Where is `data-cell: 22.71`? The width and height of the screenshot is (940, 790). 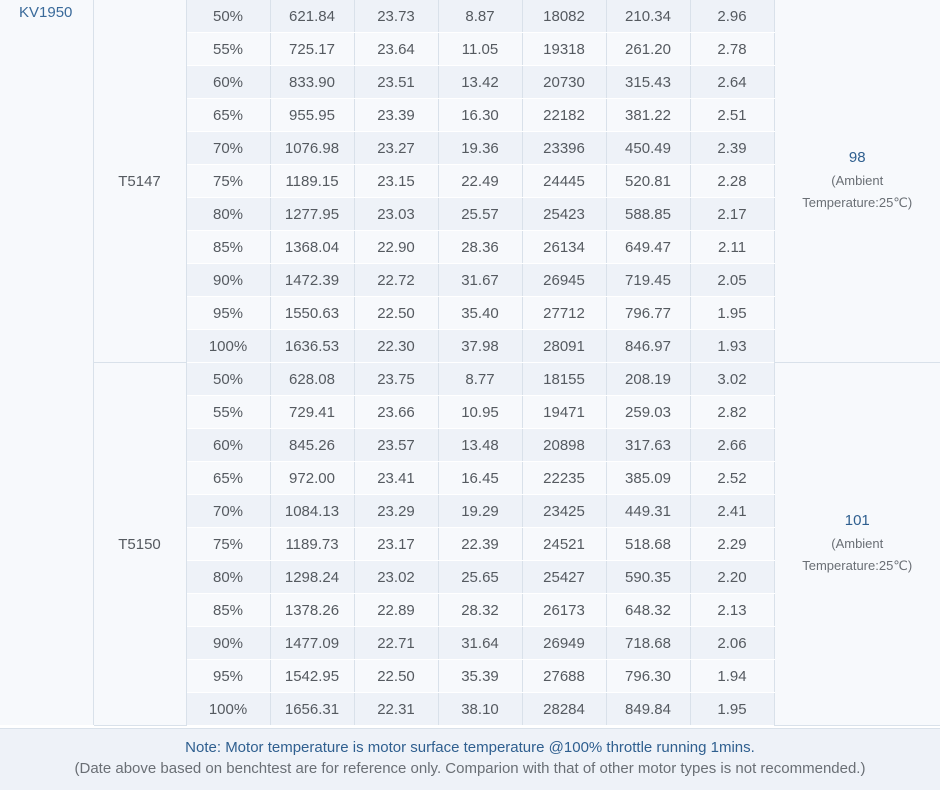 data-cell: 22.71 is located at coordinates (396, 643).